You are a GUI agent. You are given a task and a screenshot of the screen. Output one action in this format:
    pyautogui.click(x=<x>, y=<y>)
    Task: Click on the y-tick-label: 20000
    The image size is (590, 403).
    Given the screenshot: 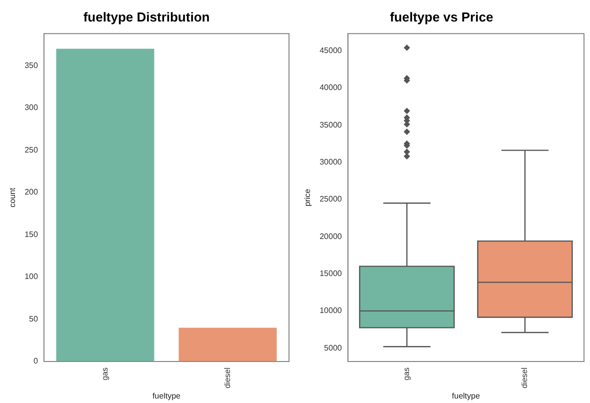 What is the action you would take?
    pyautogui.click(x=331, y=236)
    